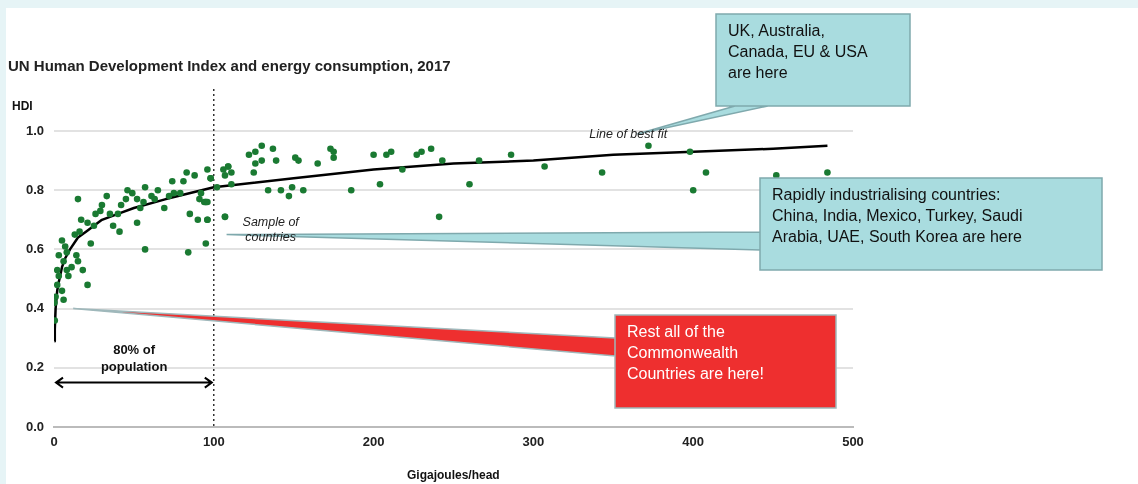  I want to click on y-tick-label: 0.2, so click(34, 367).